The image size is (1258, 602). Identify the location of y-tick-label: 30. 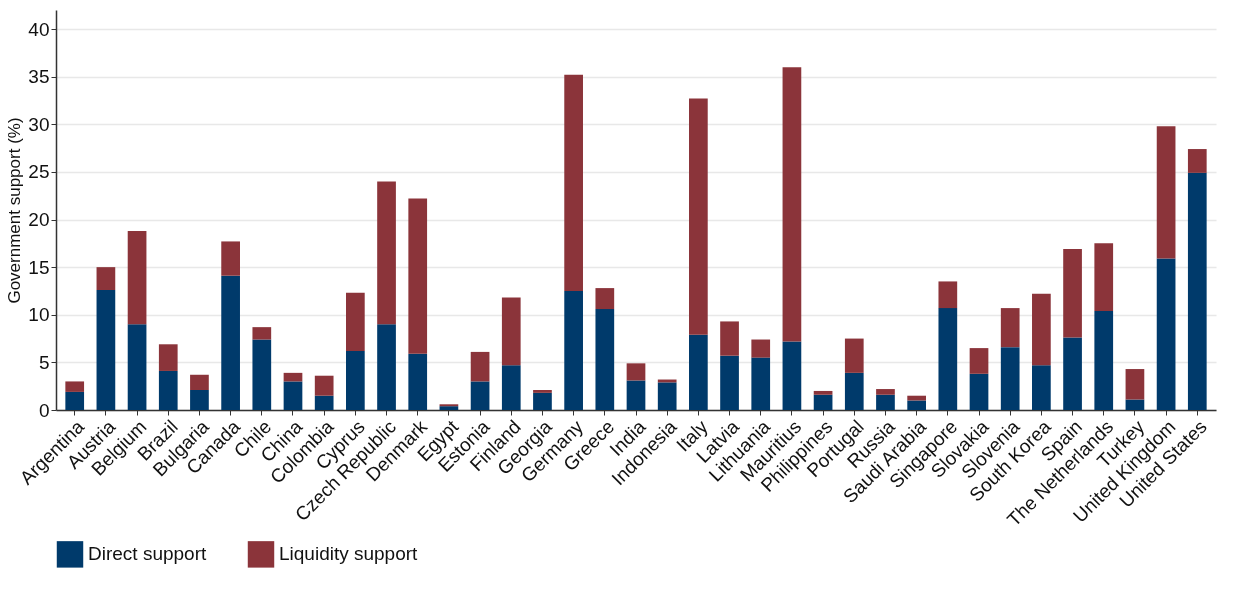
(39, 124).